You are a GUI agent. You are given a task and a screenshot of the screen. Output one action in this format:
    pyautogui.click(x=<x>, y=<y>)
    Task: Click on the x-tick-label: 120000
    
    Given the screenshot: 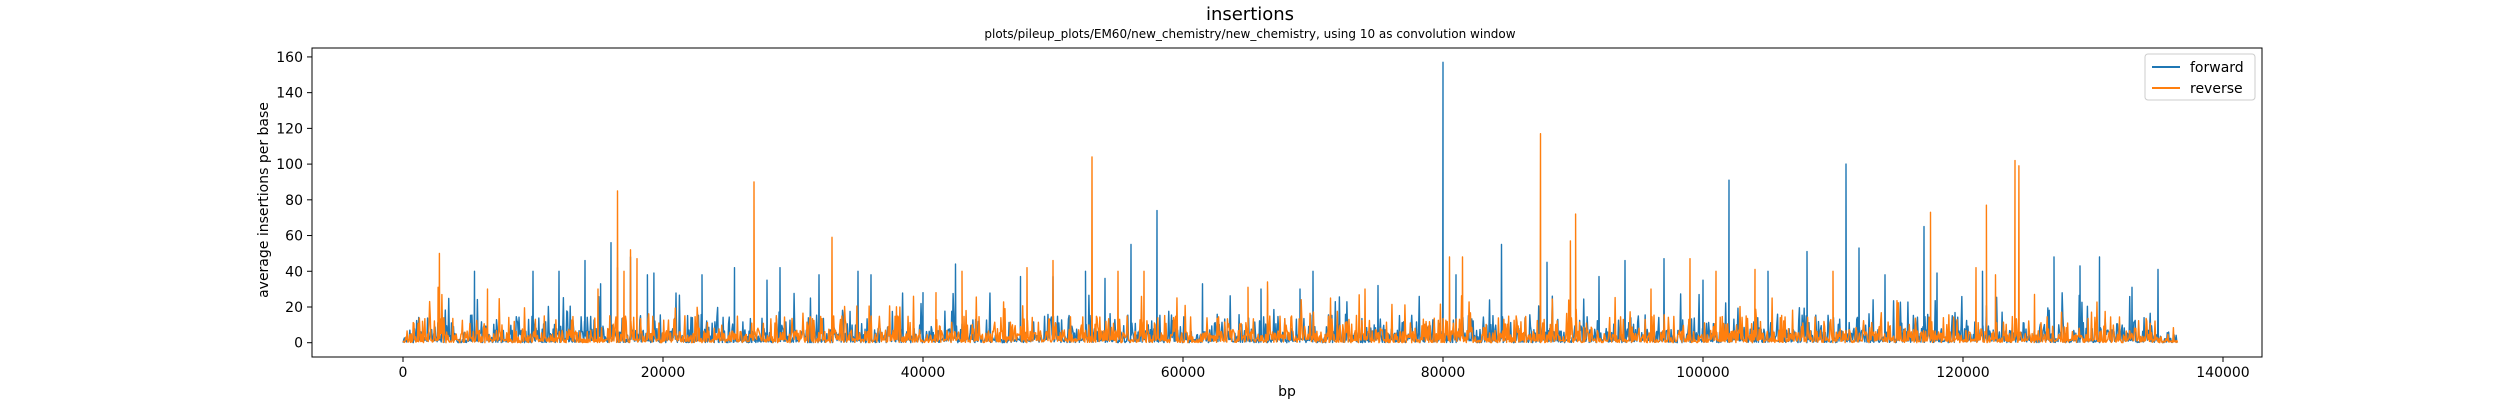 What is the action you would take?
    pyautogui.click(x=1962, y=373)
    